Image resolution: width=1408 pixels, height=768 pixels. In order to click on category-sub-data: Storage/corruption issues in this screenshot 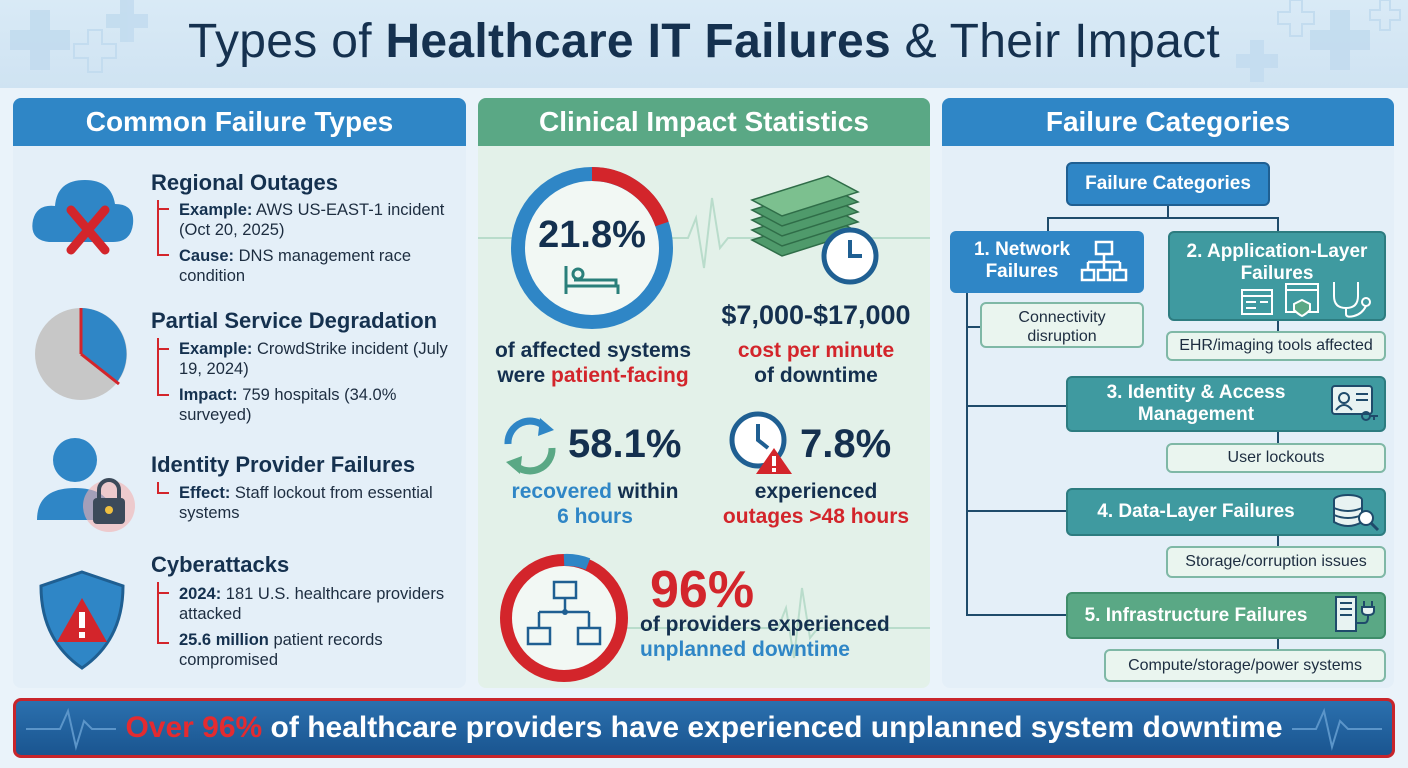, I will do `click(1276, 562)`.